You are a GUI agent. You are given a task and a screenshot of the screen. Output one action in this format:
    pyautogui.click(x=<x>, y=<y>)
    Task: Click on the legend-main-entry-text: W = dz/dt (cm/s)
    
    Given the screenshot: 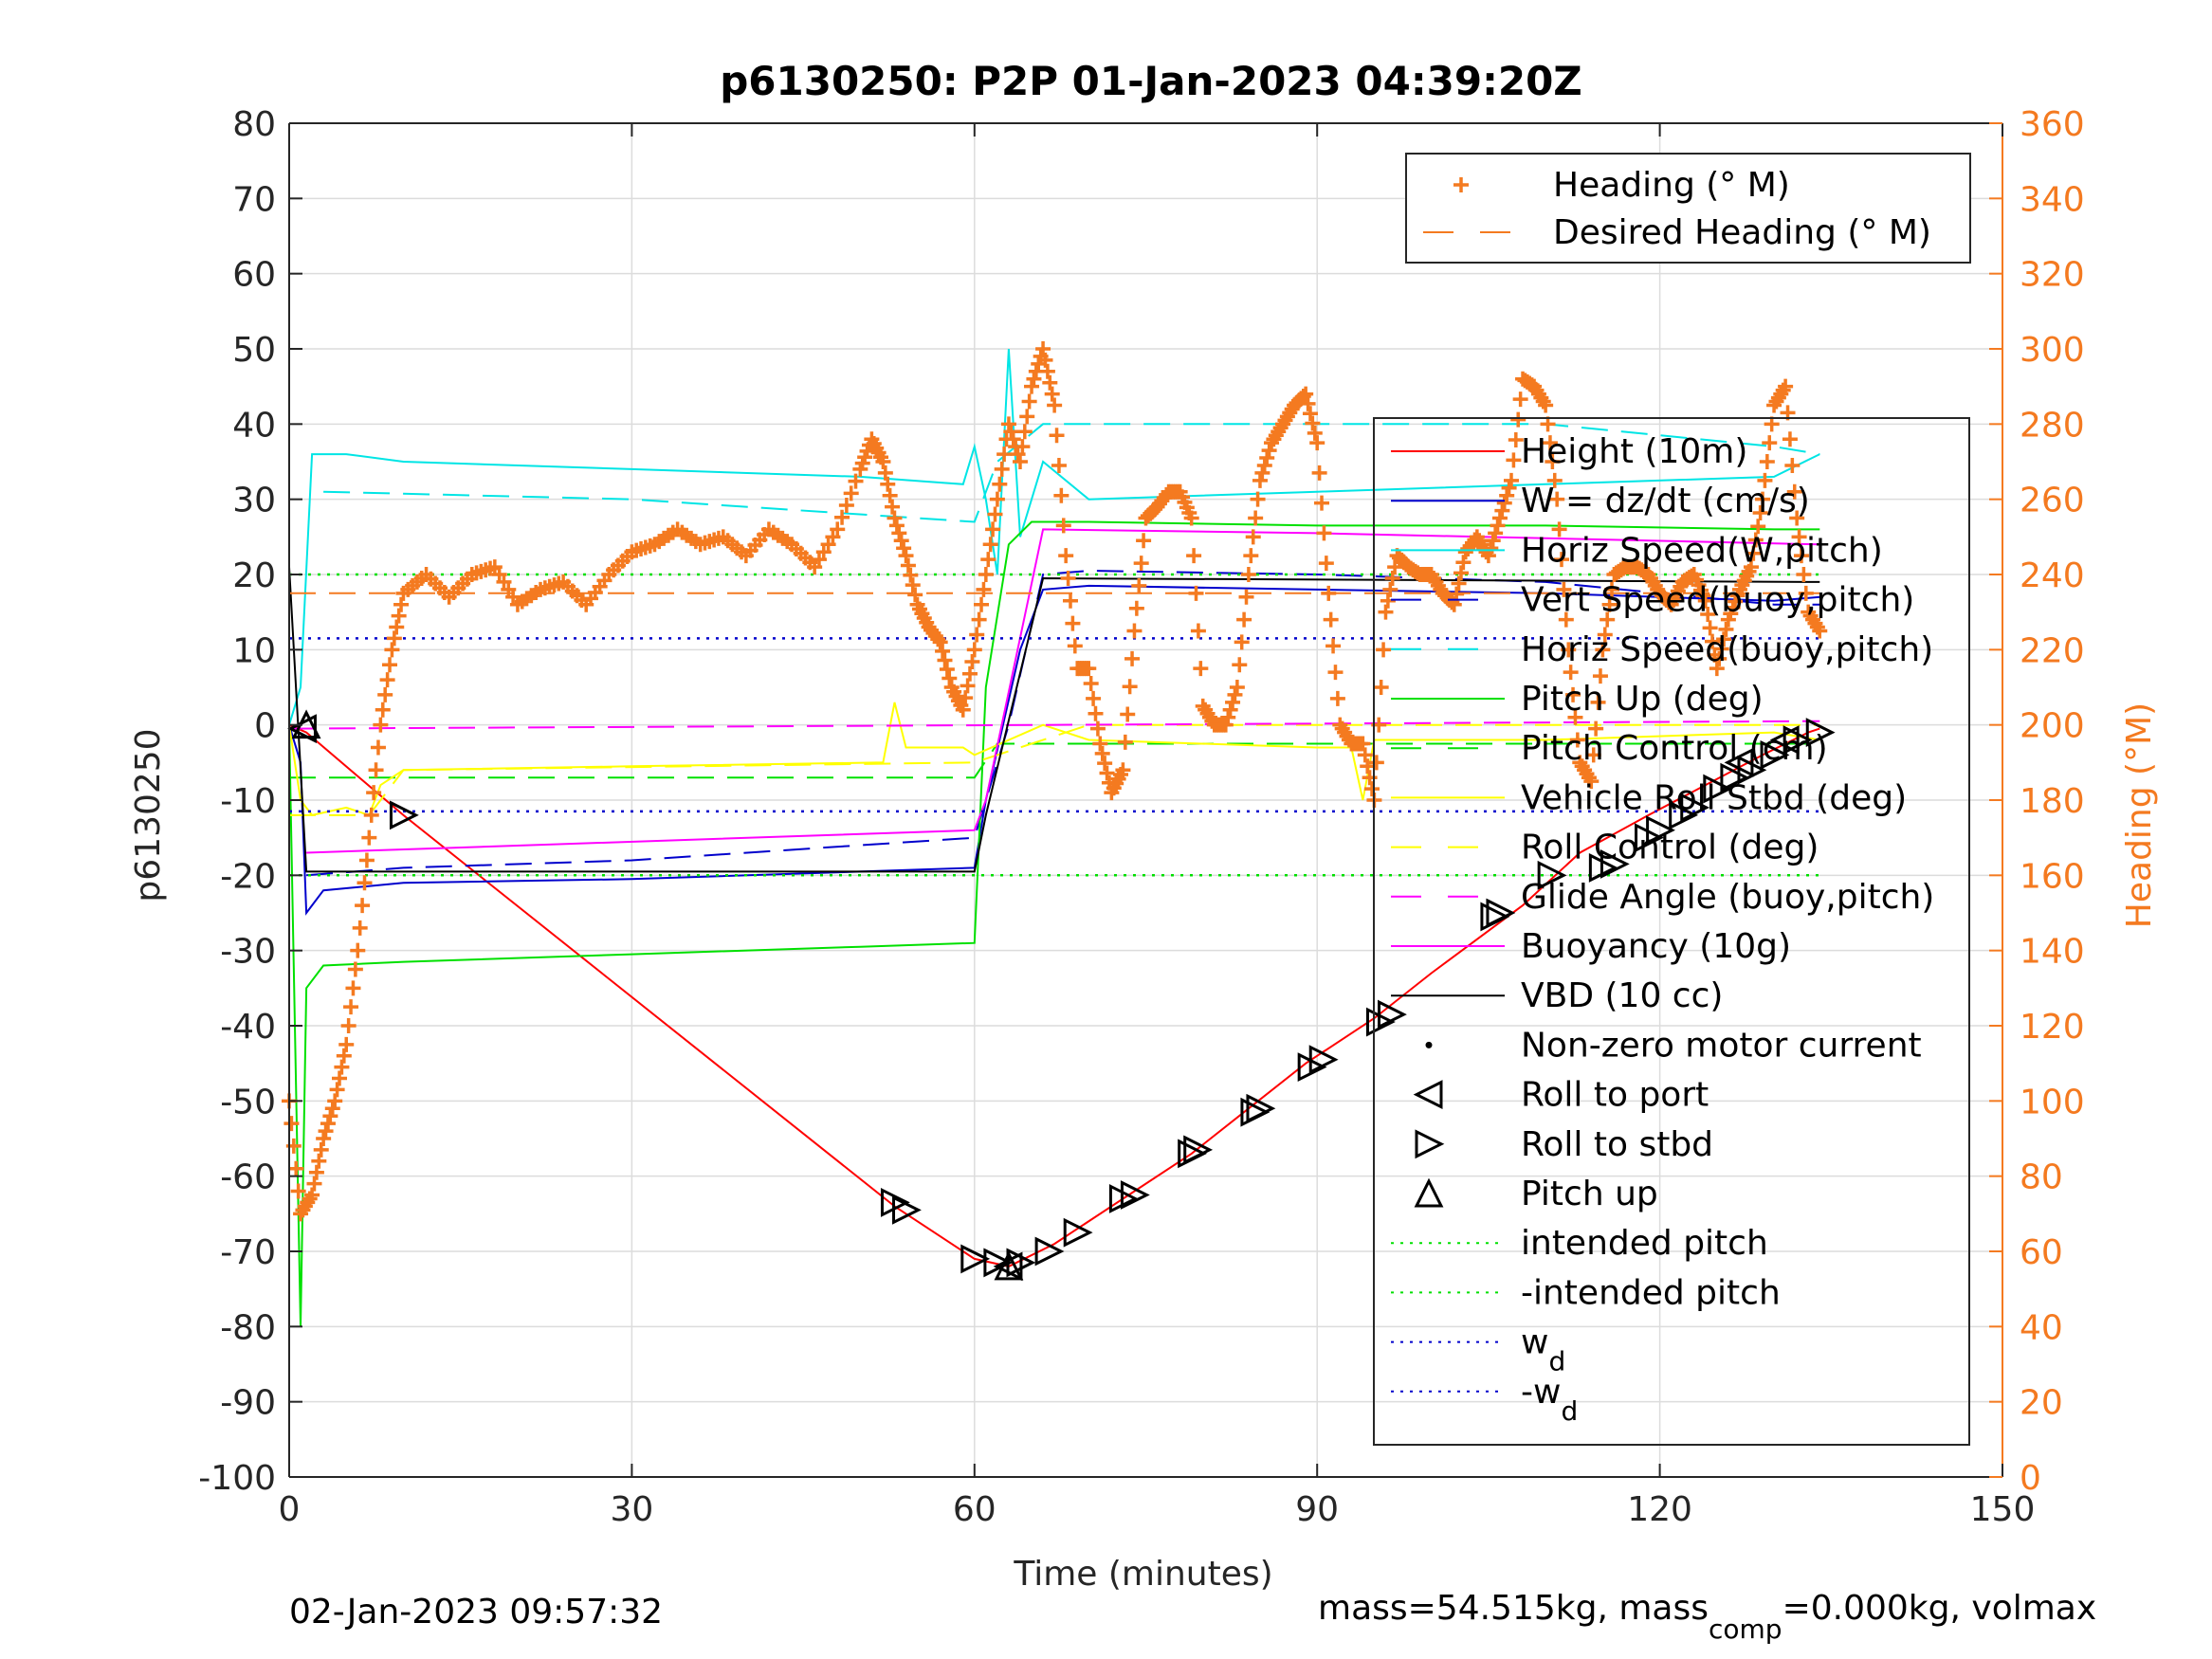 What is the action you would take?
    pyautogui.click(x=1665, y=501)
    